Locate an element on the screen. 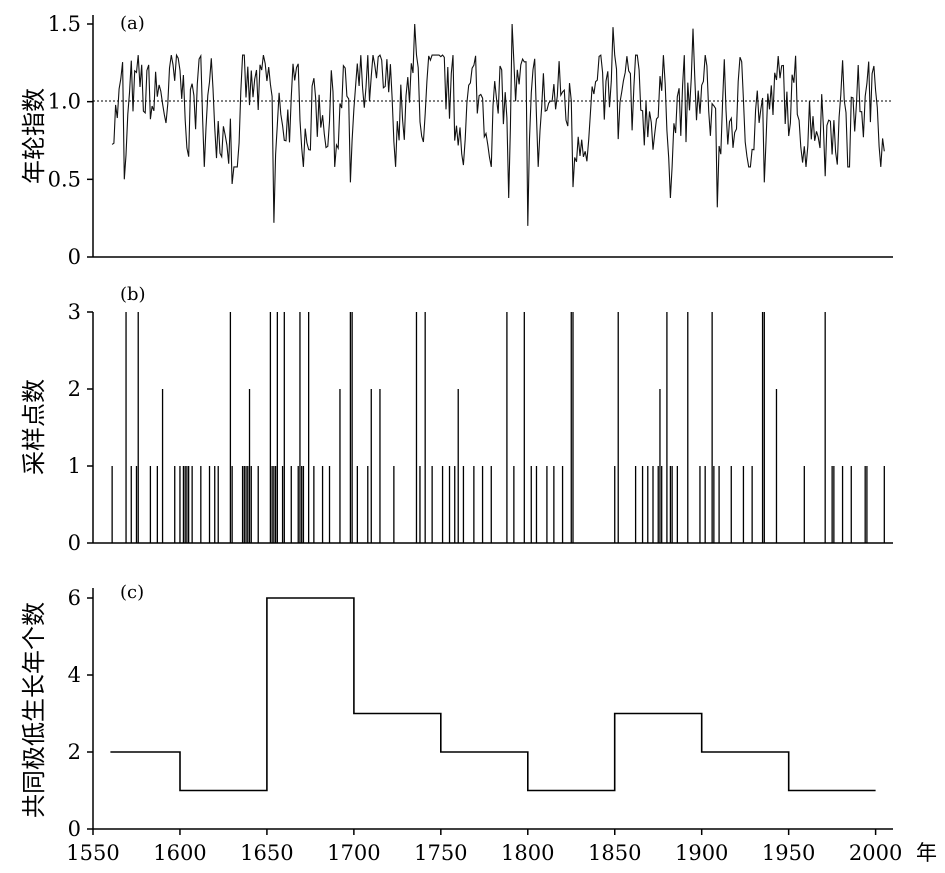 This screenshot has width=945, height=873. x-tick-label: 1550 is located at coordinates (92, 853).